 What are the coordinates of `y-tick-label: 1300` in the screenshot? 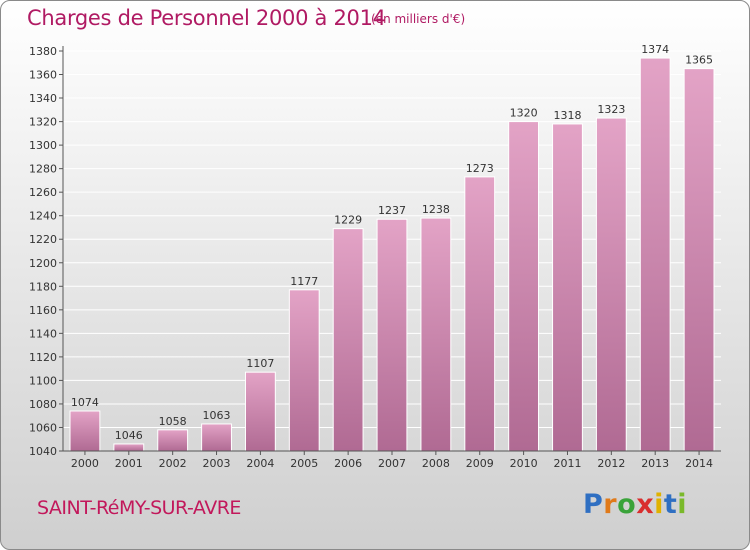 It's located at (43, 145).